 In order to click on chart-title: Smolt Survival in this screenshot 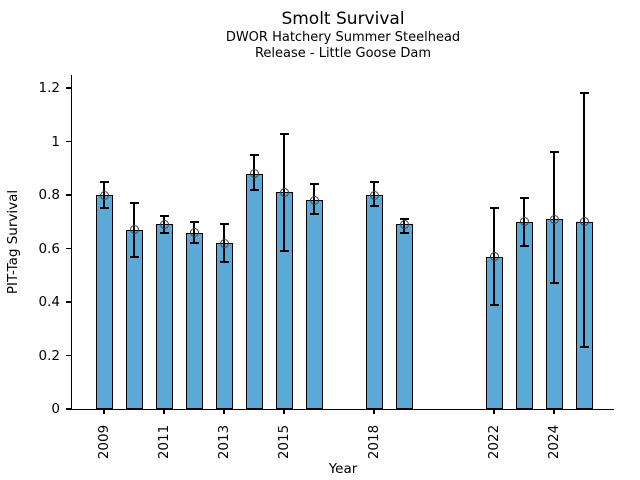, I will do `click(343, 19)`.